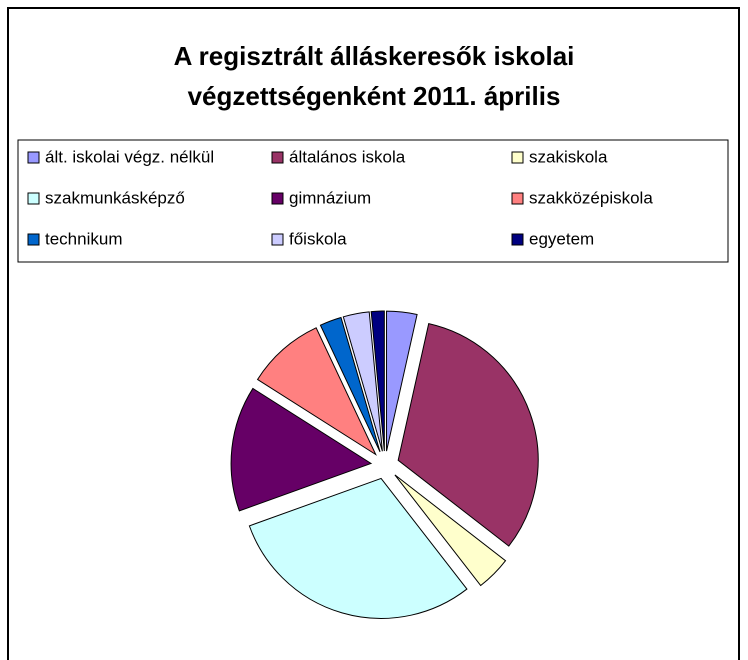 This screenshot has height=660, width=748. I want to click on legend-label: ált. iskolai végz. nélkül, so click(129, 156).